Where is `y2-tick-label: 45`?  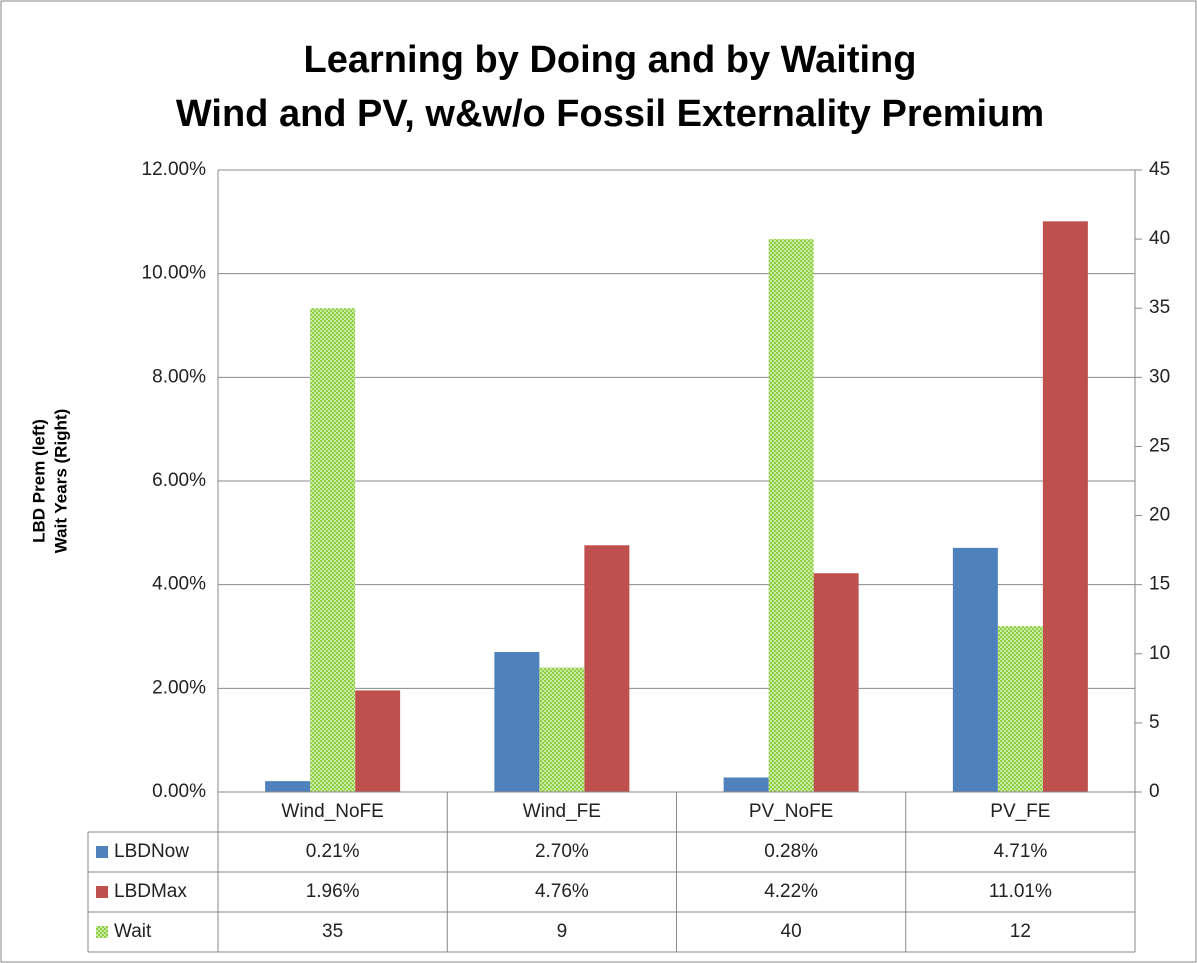 y2-tick-label: 45 is located at coordinates (1159, 169).